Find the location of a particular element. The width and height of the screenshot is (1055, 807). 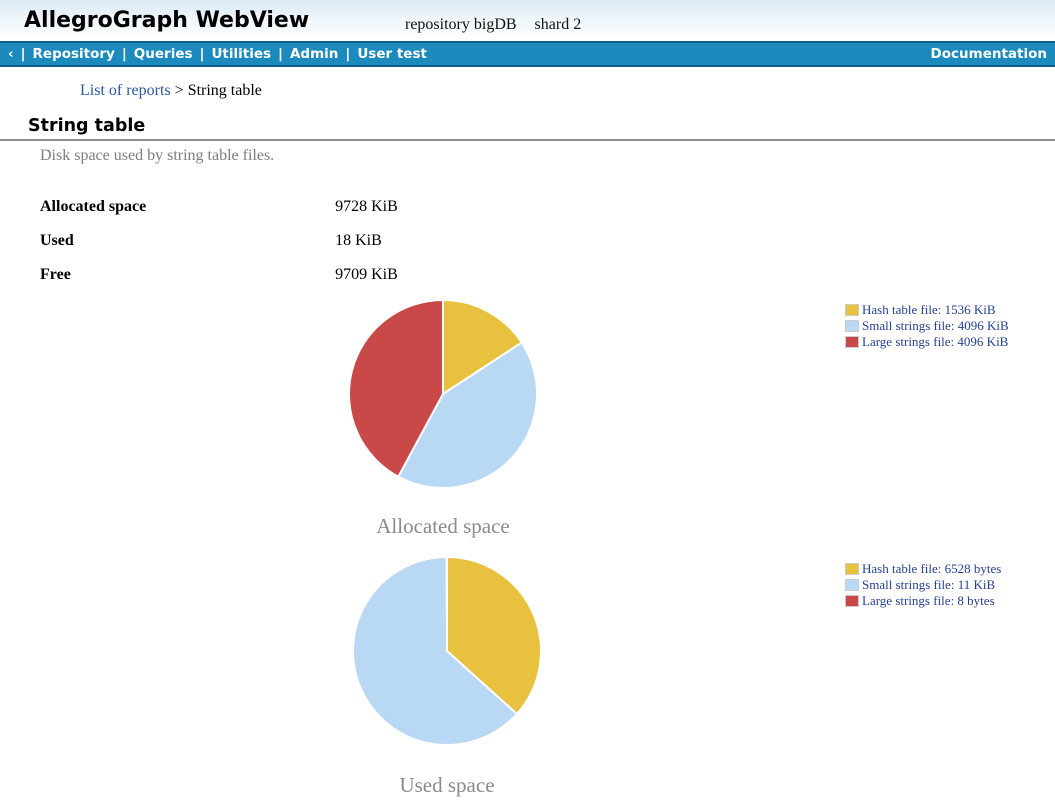

nav-back-chevron-icon: ‹ is located at coordinates (11, 54).